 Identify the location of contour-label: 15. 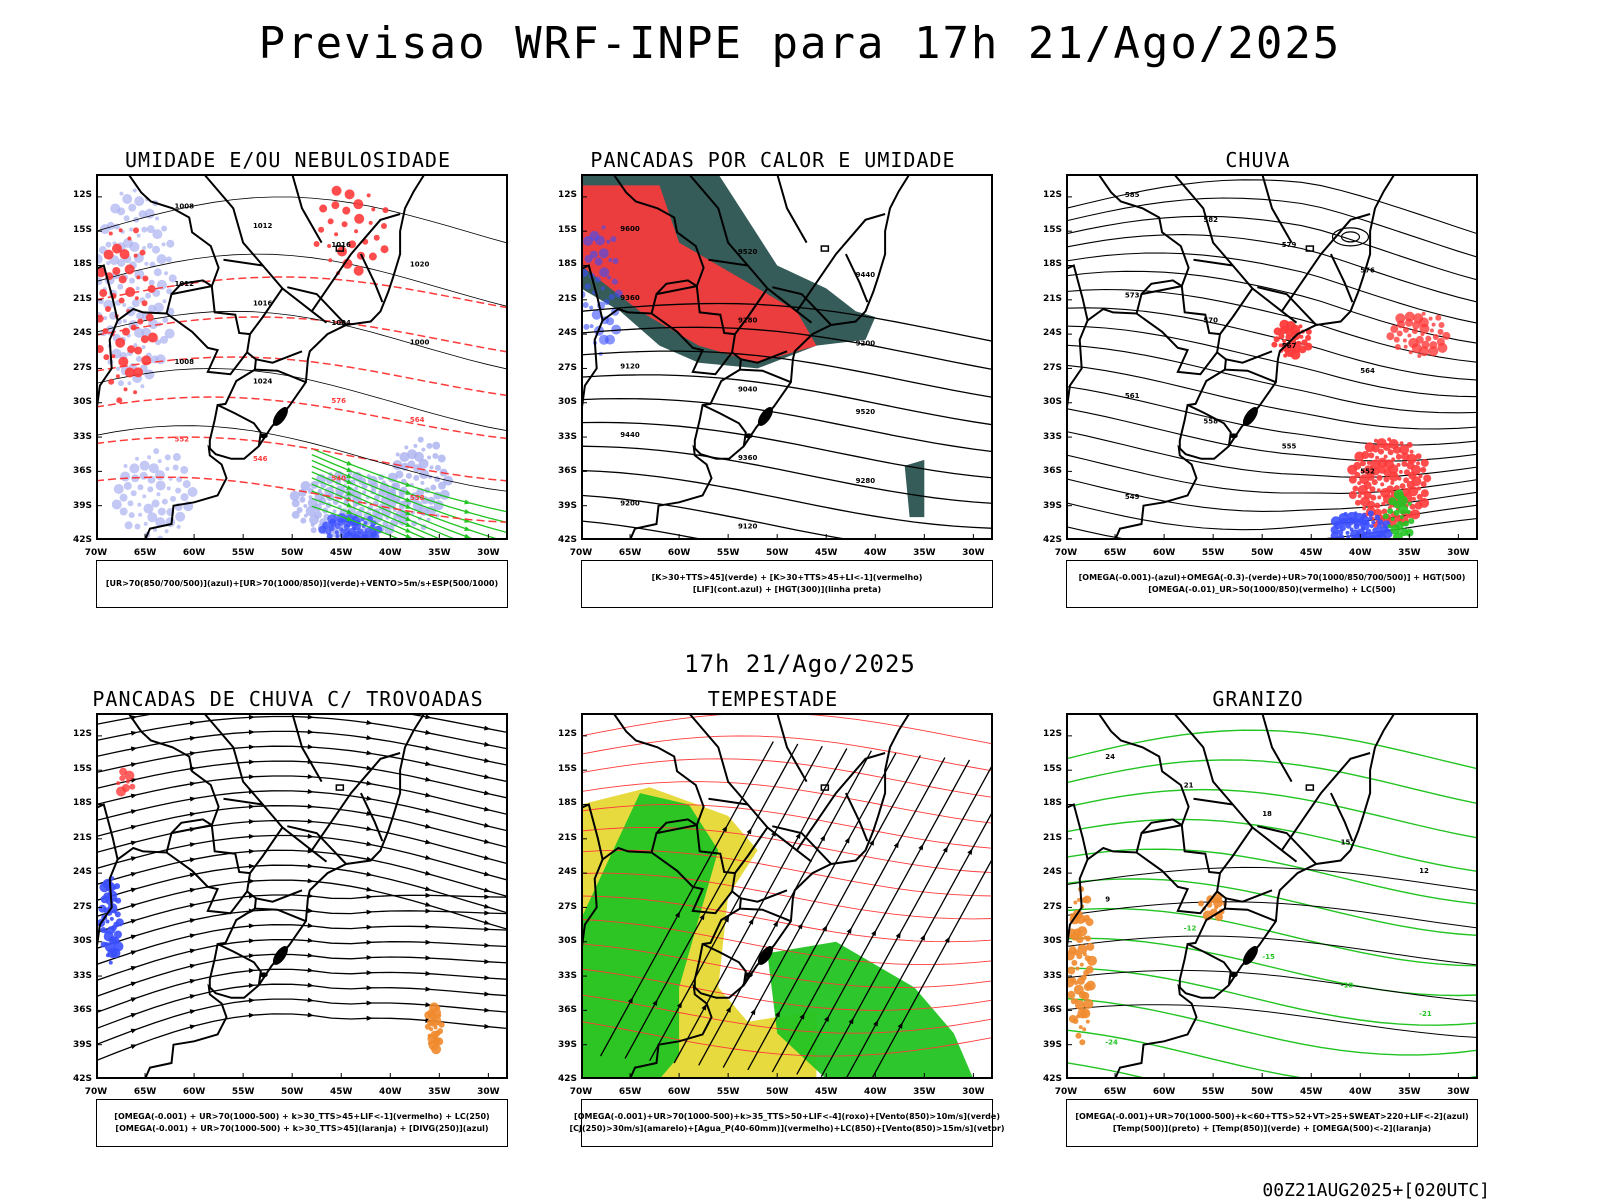
(1346, 843).